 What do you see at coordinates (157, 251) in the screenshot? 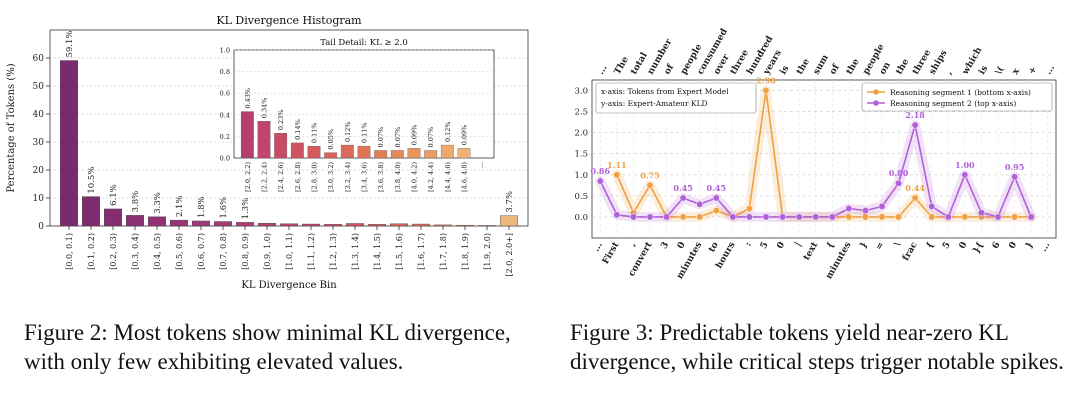
I see `x-tick-label: [0.4, 0.5)` at bounding box center [157, 251].